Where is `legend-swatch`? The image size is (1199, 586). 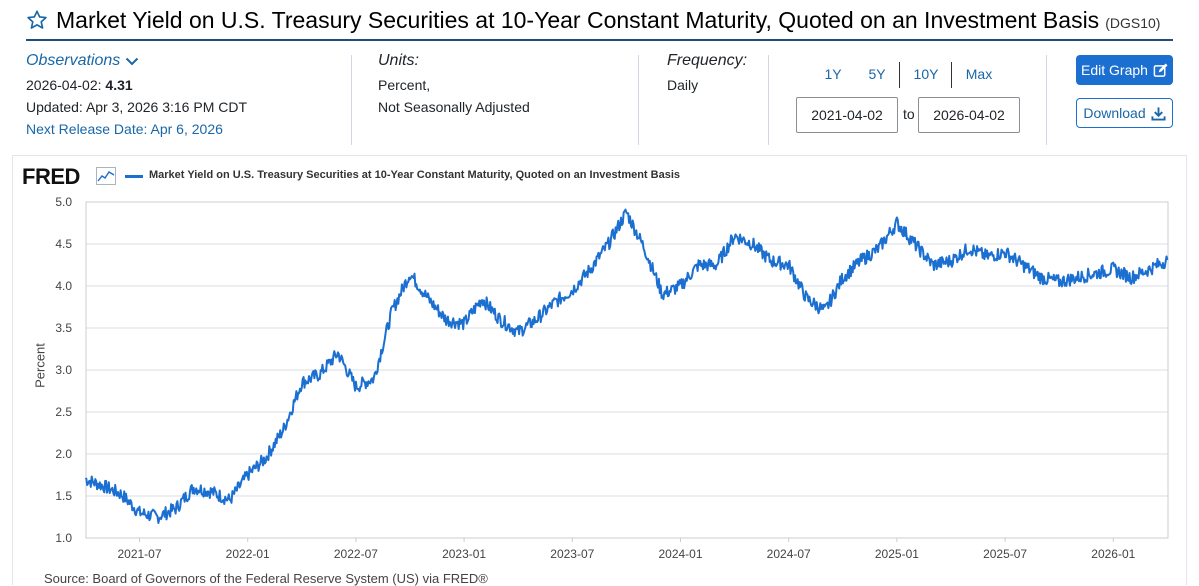 legend-swatch is located at coordinates (134, 176).